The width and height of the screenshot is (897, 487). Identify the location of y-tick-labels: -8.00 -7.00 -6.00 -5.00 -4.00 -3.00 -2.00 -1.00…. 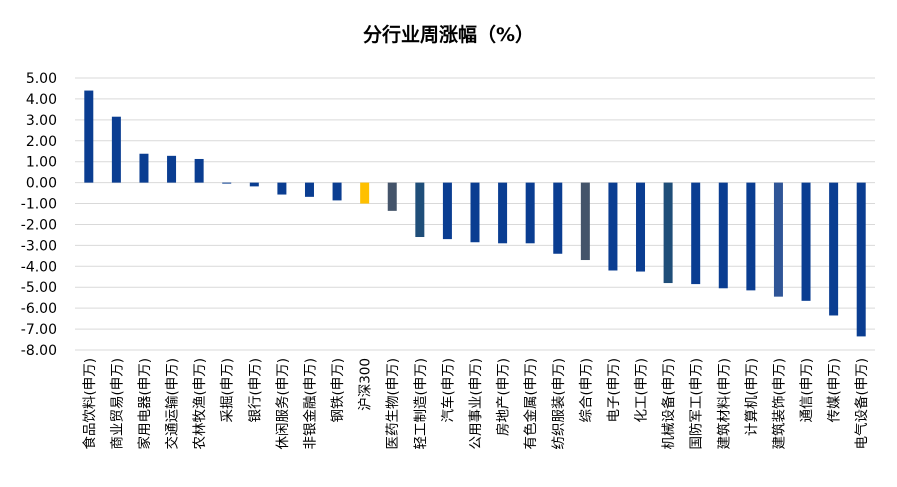
(39, 215).